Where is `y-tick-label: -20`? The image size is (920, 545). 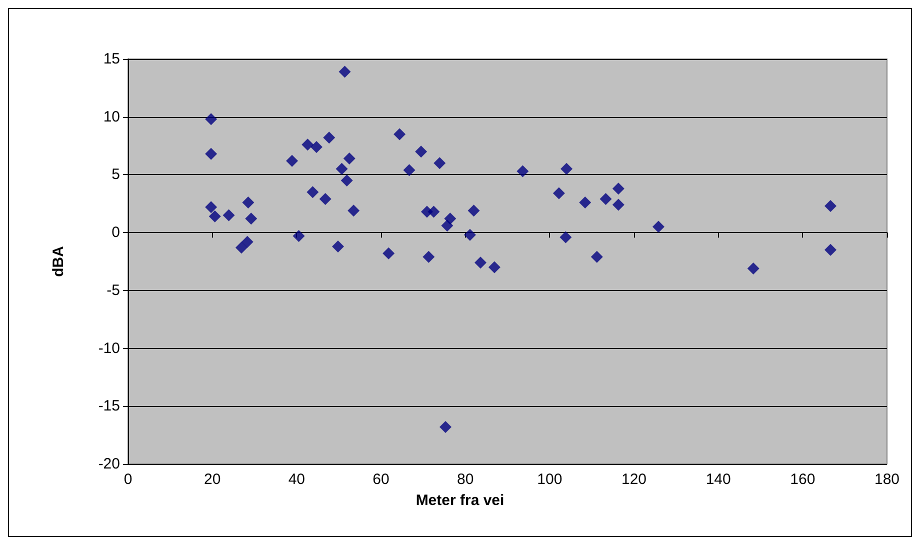
y-tick-label: -20 is located at coordinates (109, 464).